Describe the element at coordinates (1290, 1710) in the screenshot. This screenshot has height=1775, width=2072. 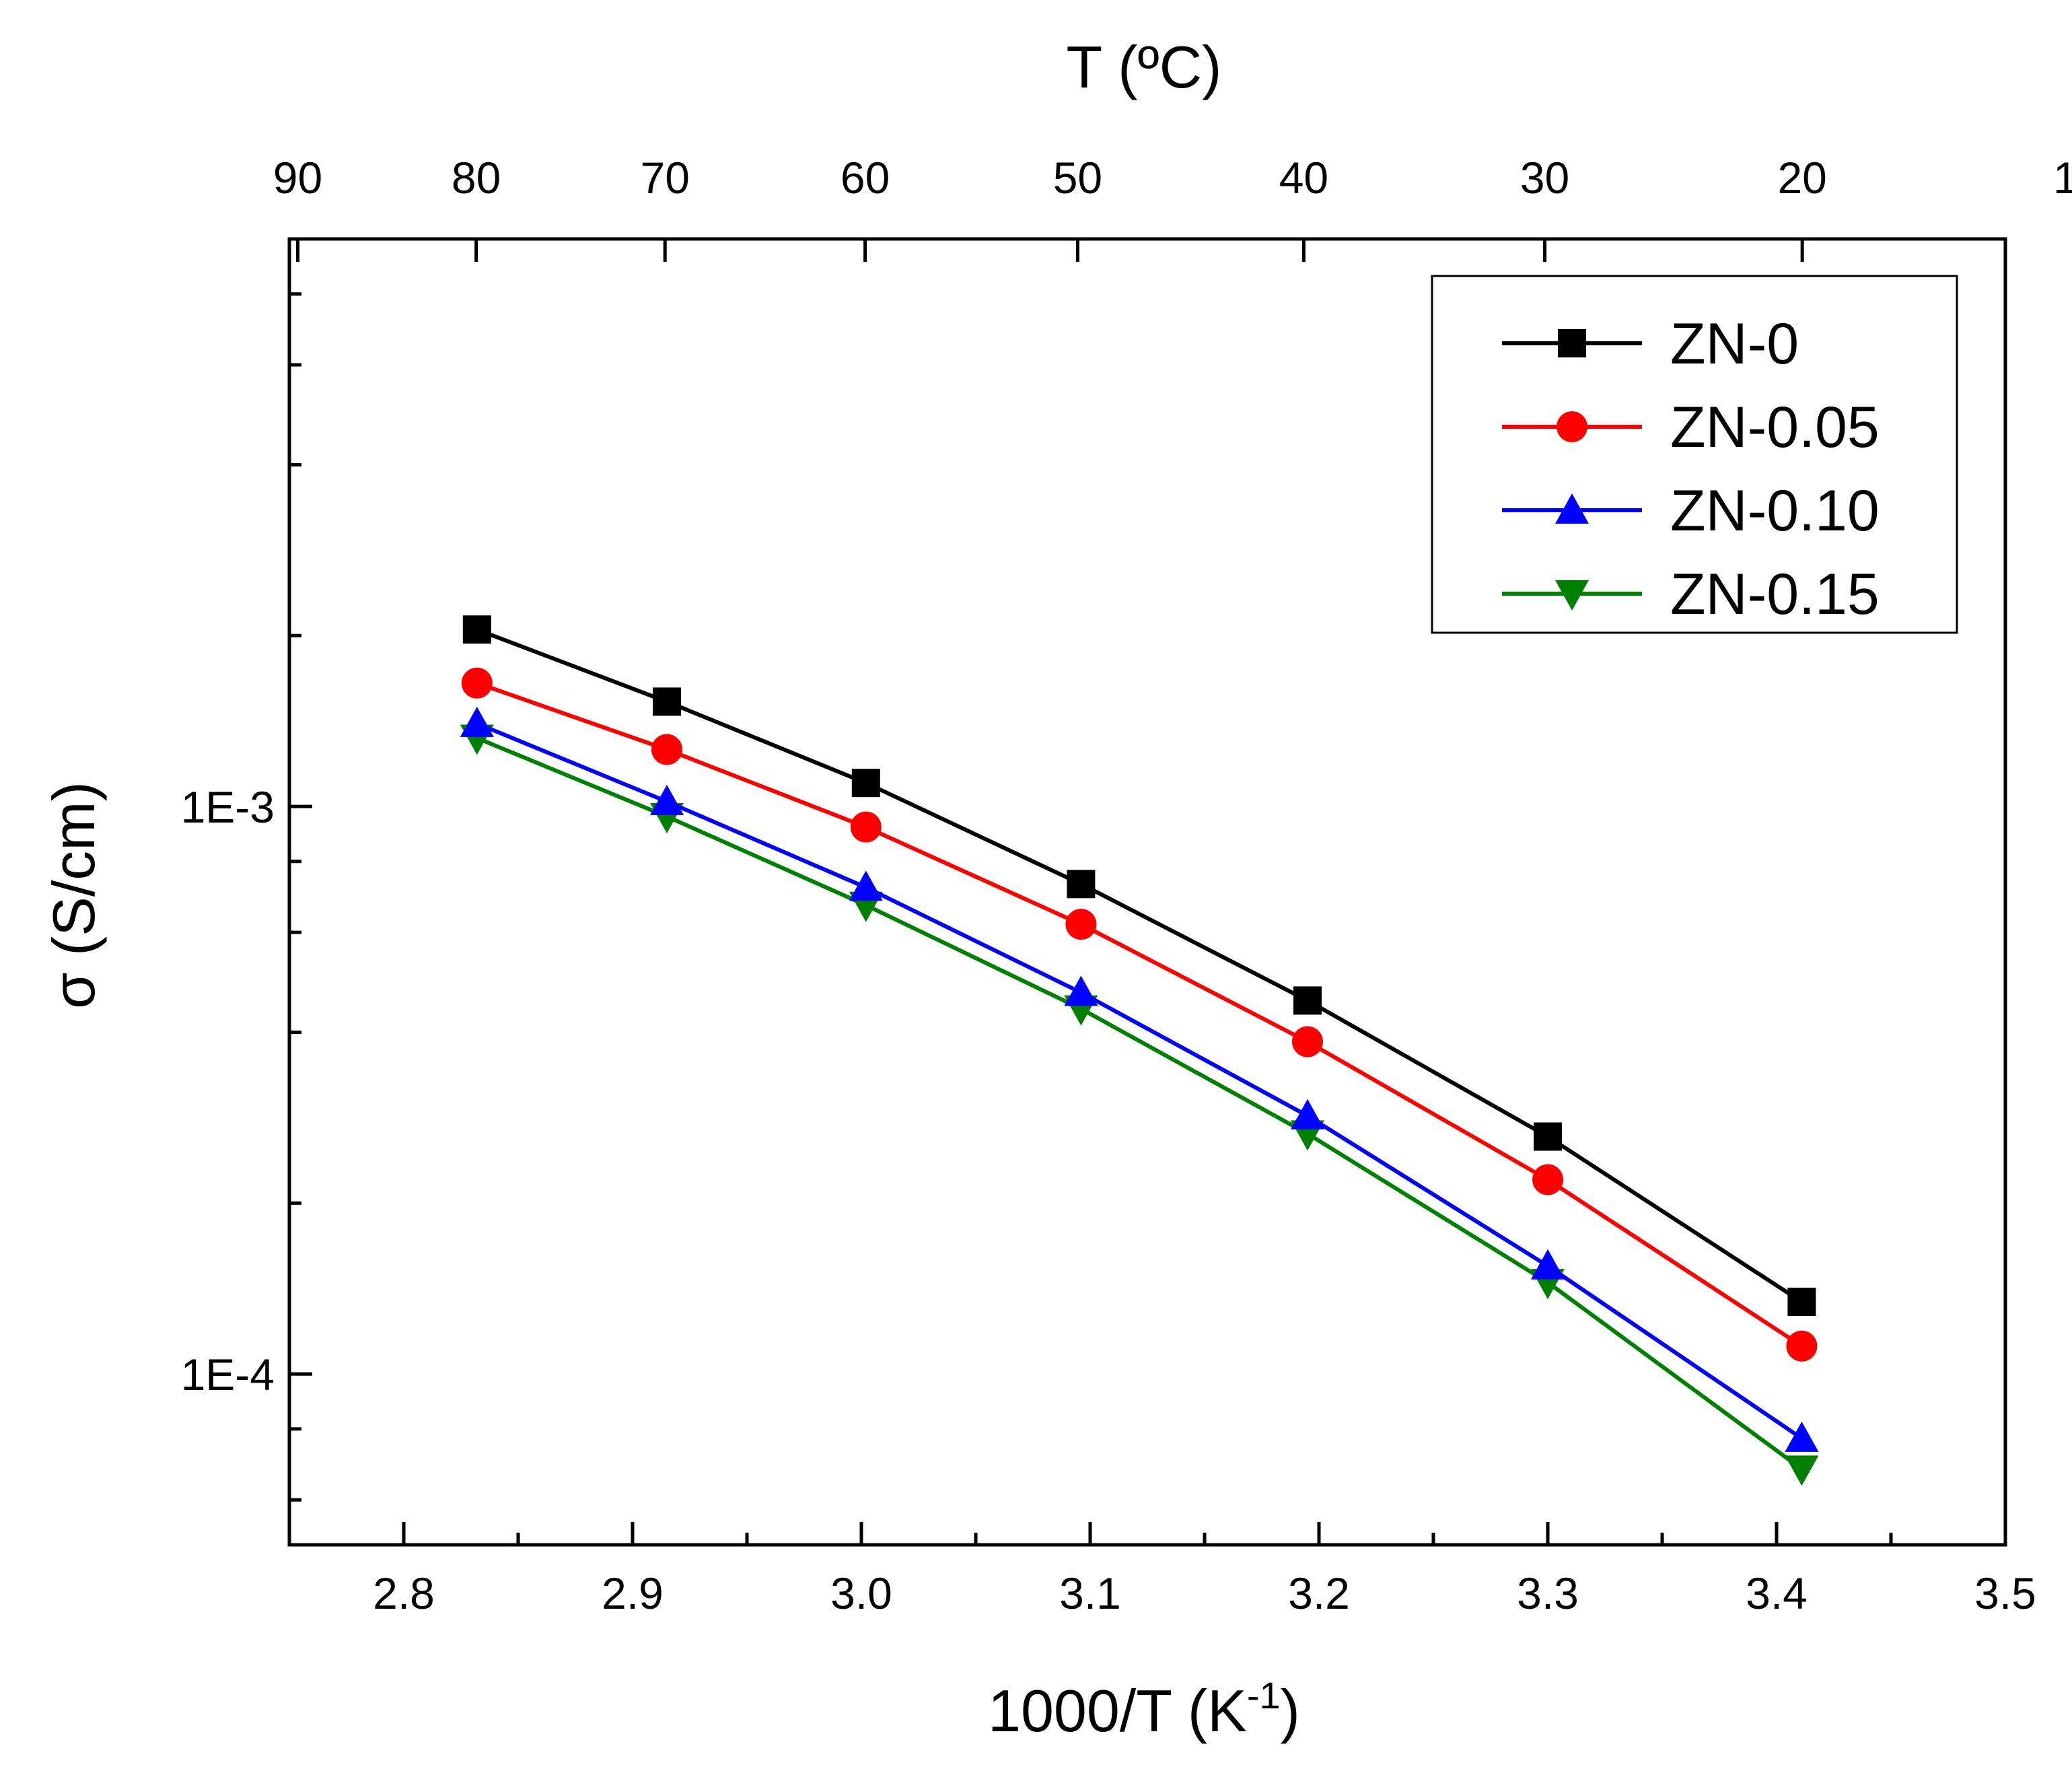
I see `x-axis-title-close: )` at that location.